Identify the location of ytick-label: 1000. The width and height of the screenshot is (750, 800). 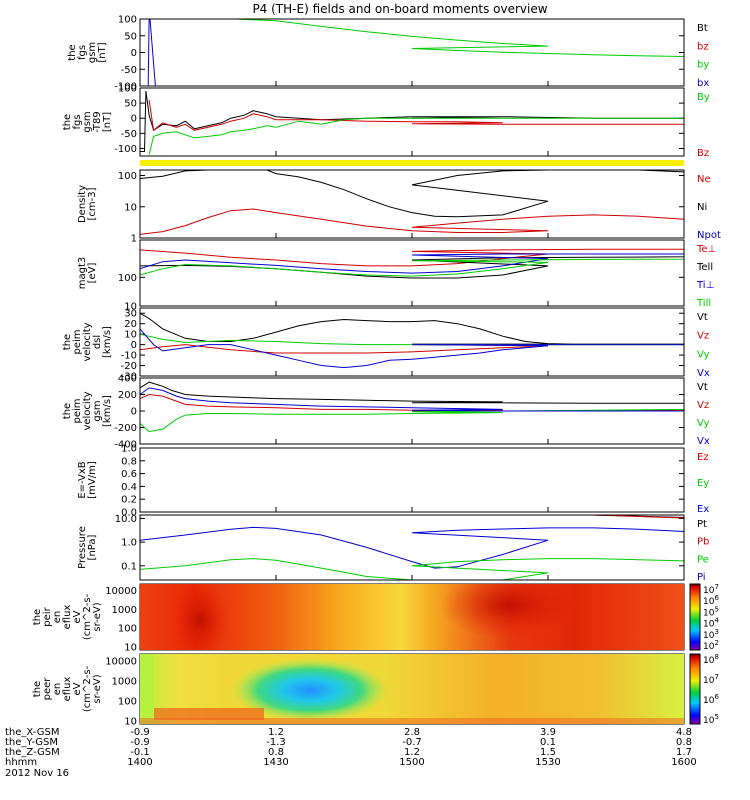
(124, 610).